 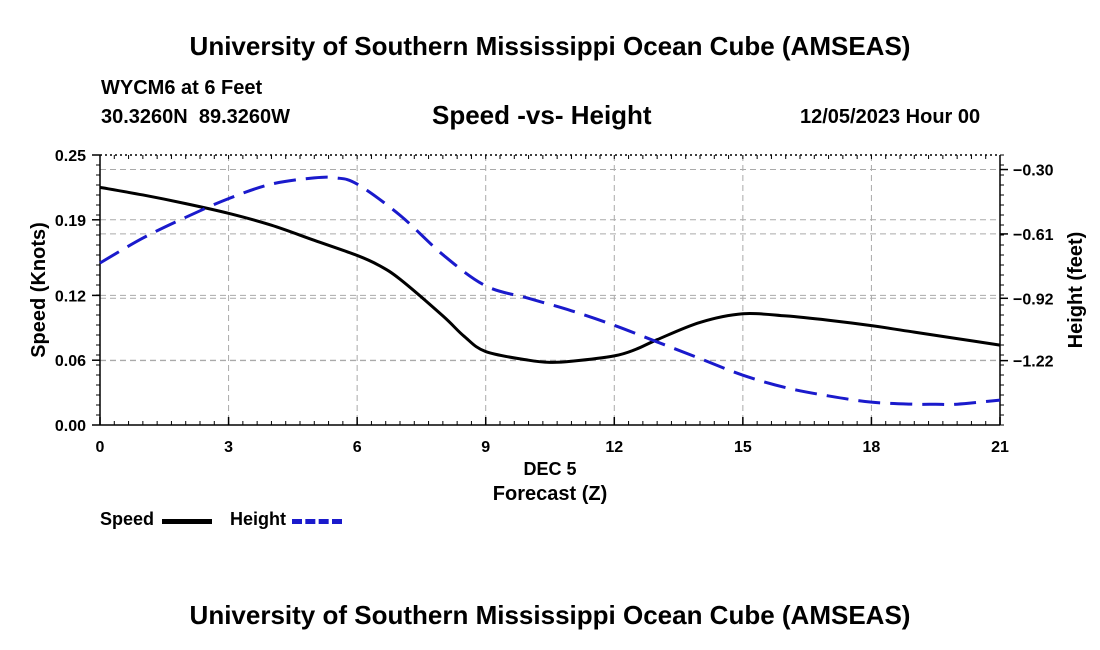 I want to click on datetime-label: 12/05/2023 Hour 00, so click(x=890, y=117).